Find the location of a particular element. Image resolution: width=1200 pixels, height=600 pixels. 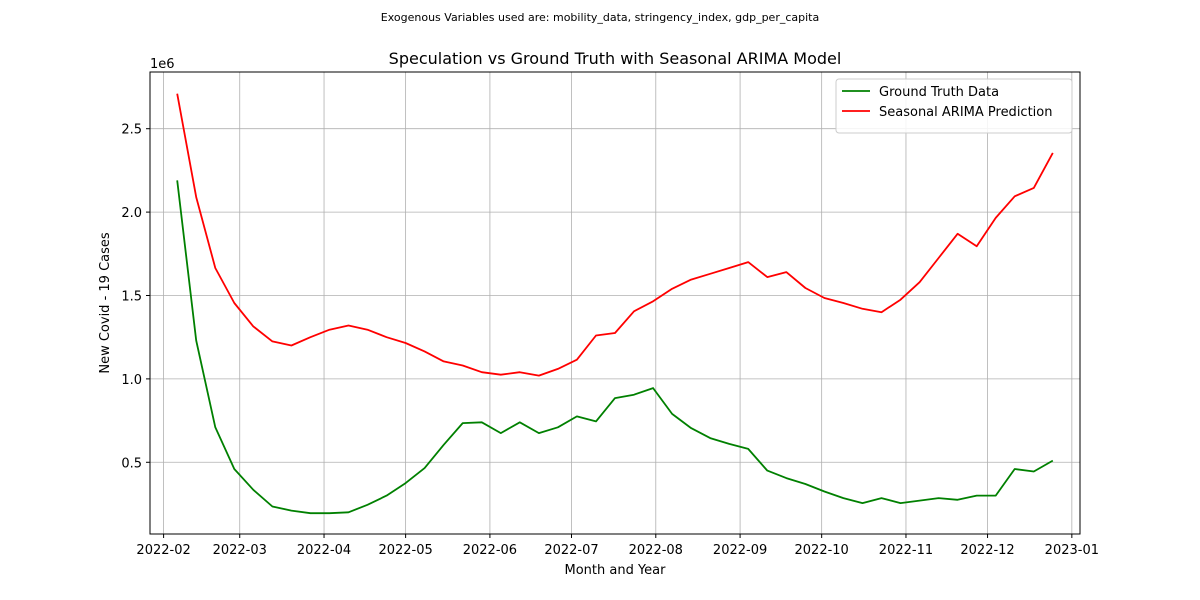

x-axis-label: Month and Year is located at coordinates (616, 570).